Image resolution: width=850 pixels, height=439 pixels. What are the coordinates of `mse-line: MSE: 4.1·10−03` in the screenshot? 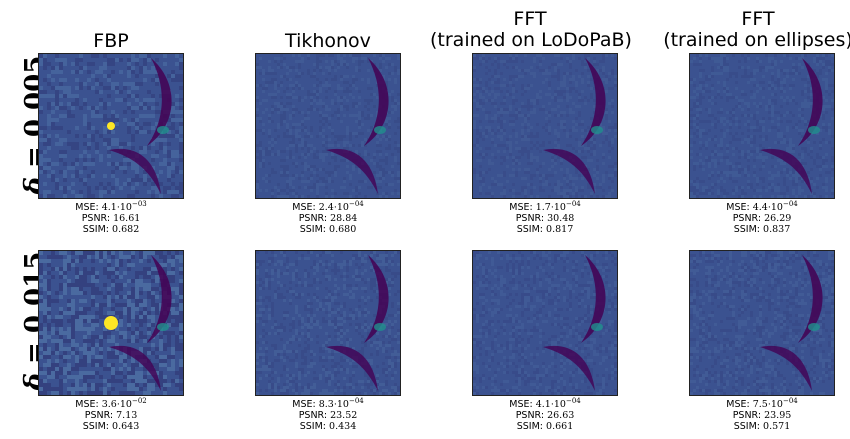 It's located at (111, 206).